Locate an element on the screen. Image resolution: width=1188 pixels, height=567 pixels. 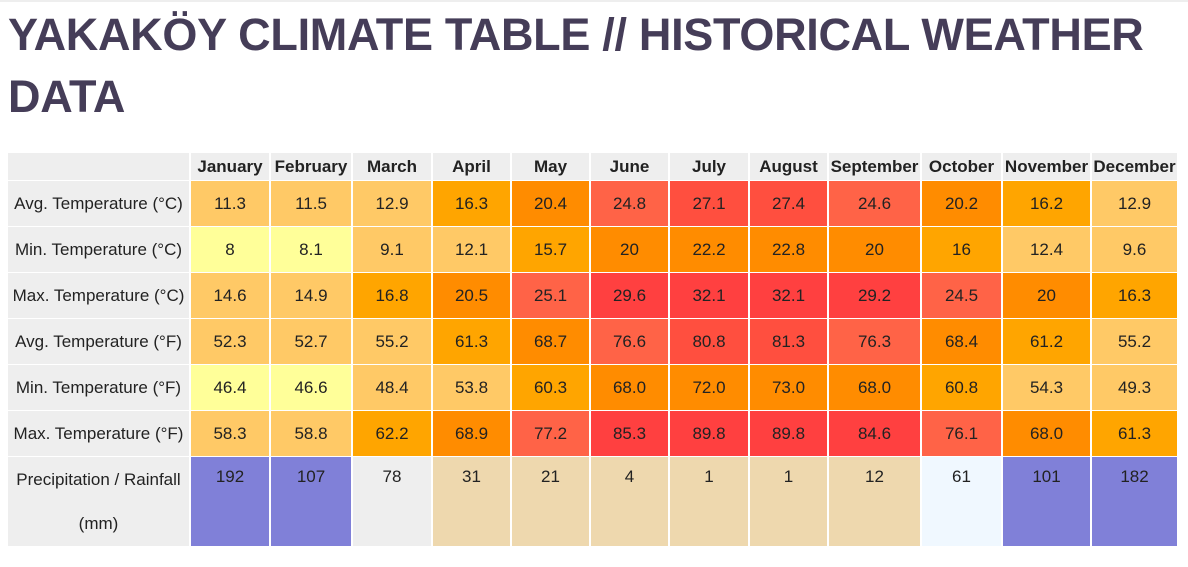
data-cell: 52.3 is located at coordinates (230, 341).